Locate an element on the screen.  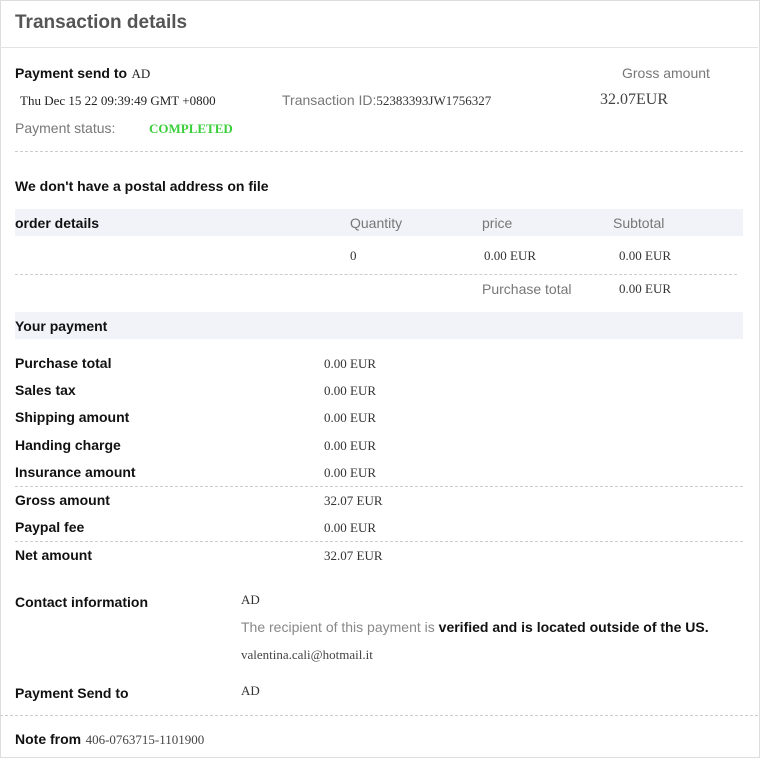
quantity-header: Quantity is located at coordinates (376, 223).